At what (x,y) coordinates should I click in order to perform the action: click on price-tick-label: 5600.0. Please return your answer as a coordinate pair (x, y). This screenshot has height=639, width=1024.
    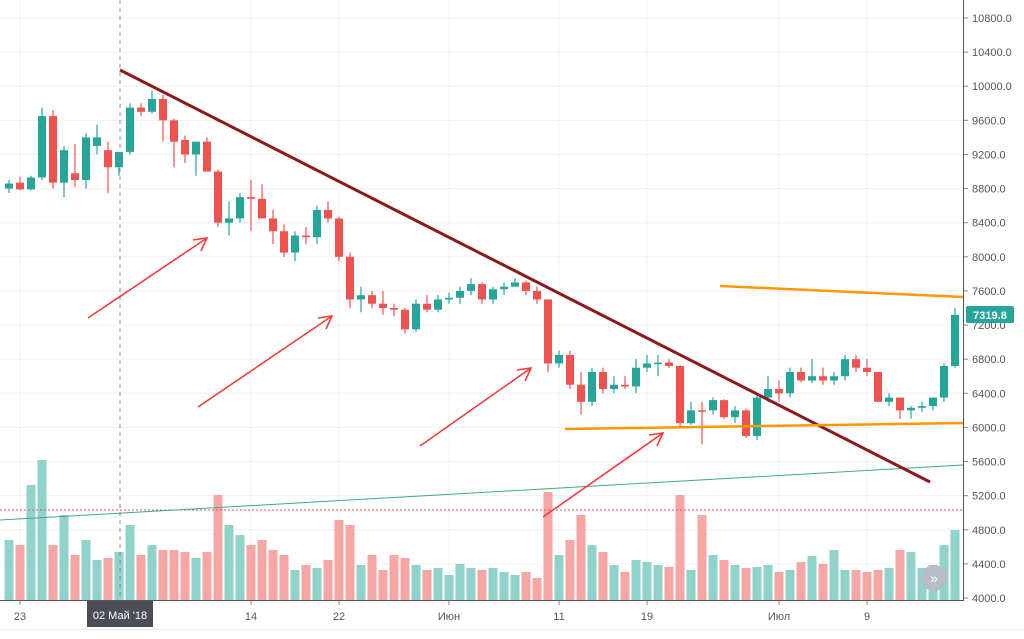
    Looking at the image, I should click on (989, 463).